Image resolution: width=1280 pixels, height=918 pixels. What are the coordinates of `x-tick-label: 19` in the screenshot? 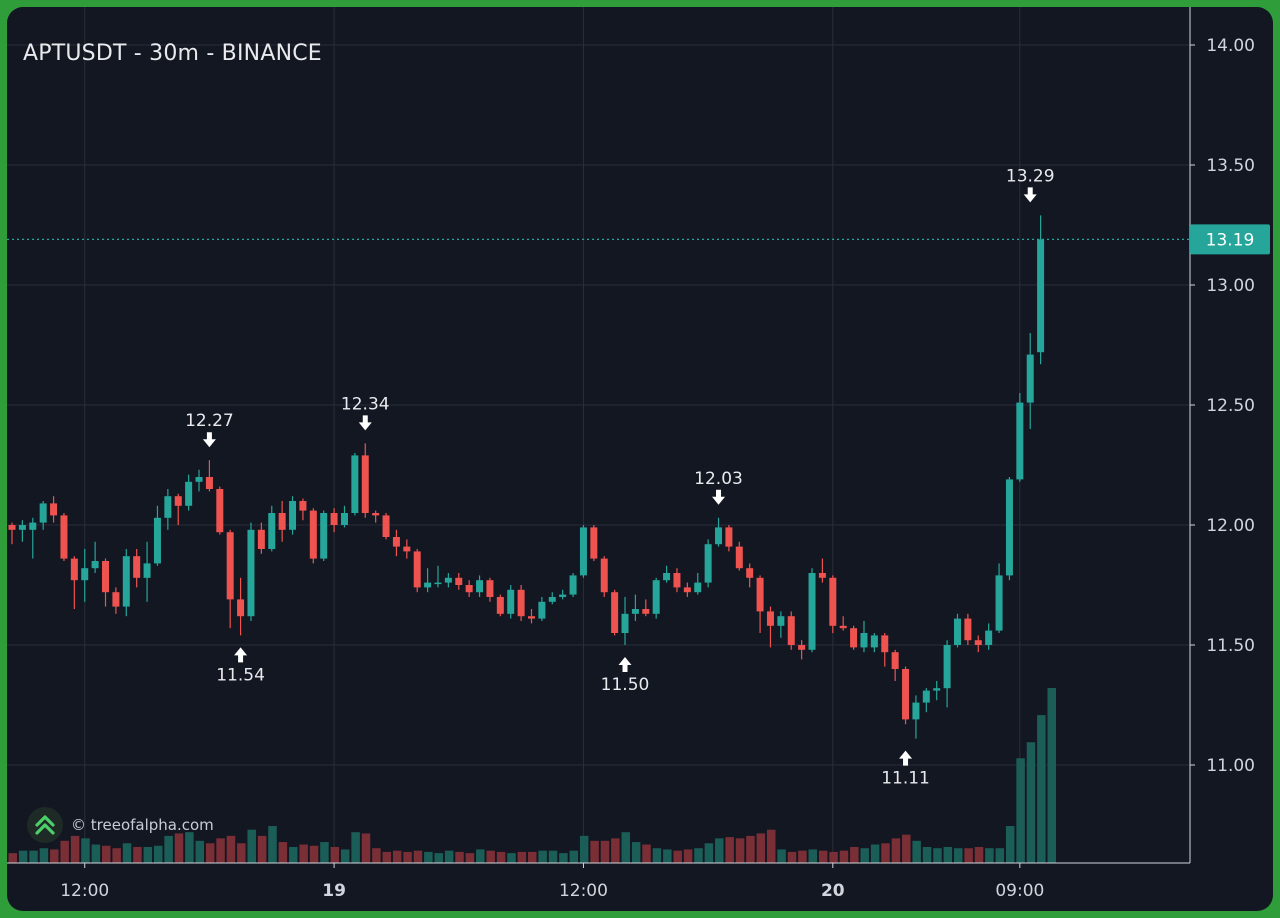 It's located at (334, 891).